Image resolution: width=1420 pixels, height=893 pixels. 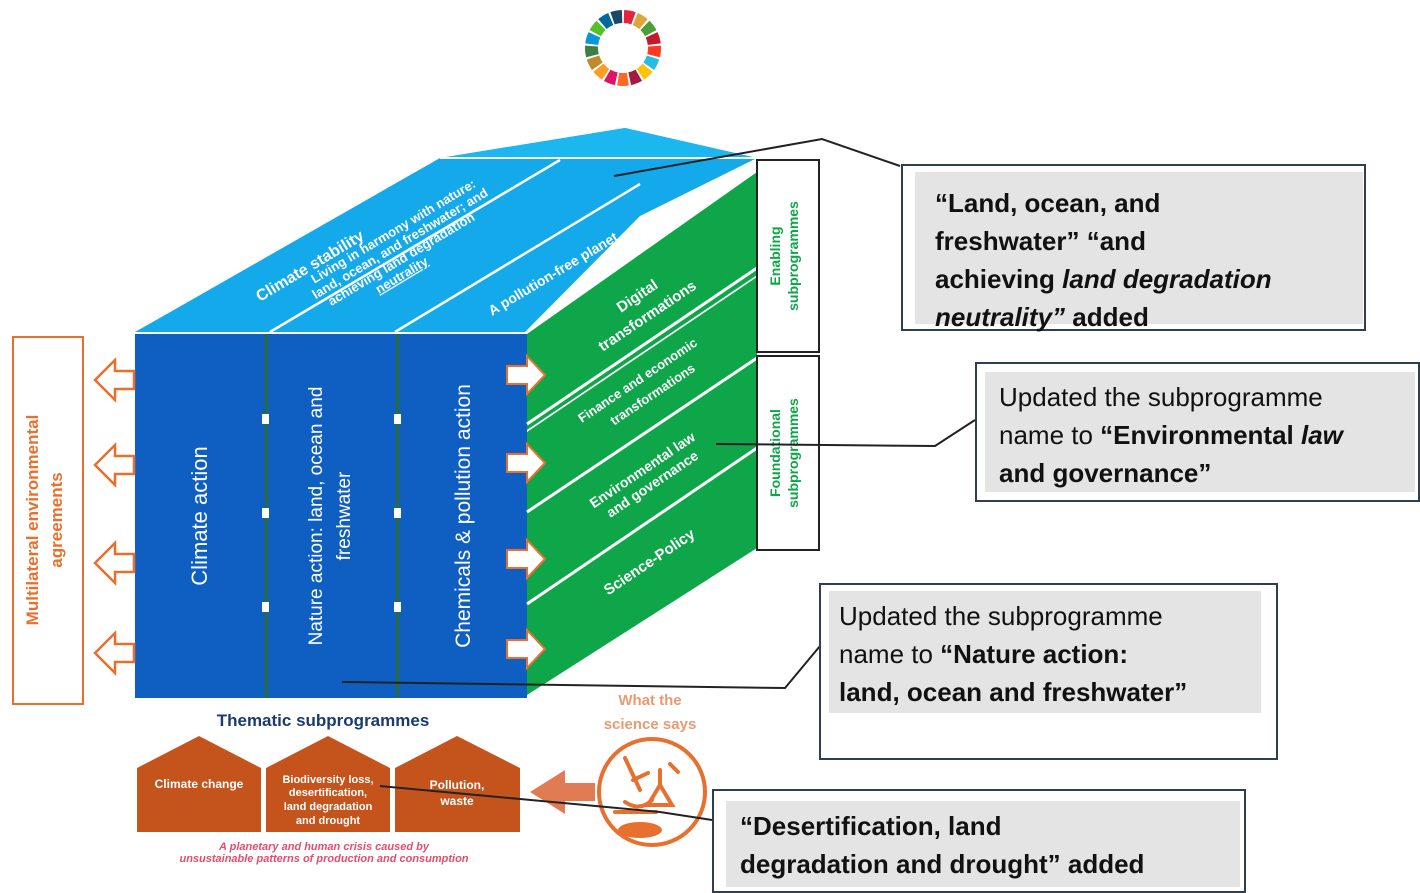 I want to click on house-biodiversity-2: desertification,, so click(x=328, y=793).